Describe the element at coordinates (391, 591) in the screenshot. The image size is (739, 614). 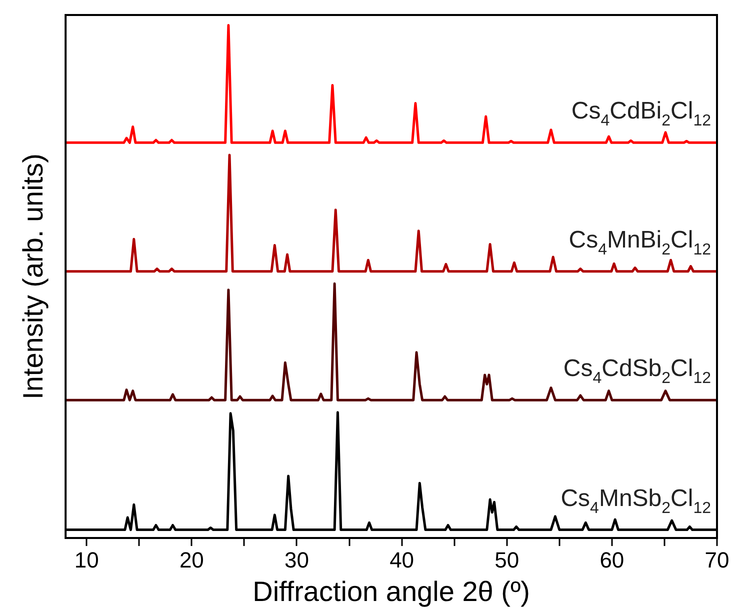
I see `x-axis-title: Diffraction angle 2θ (º)` at that location.